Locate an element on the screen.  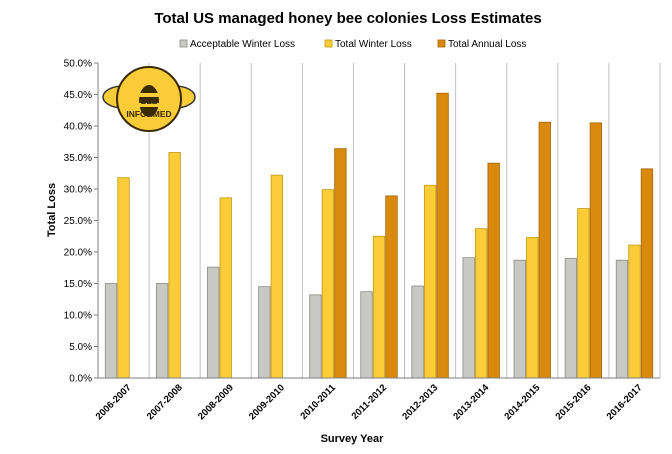
x-tick-label: 2011-2012 is located at coordinates (370, 402).